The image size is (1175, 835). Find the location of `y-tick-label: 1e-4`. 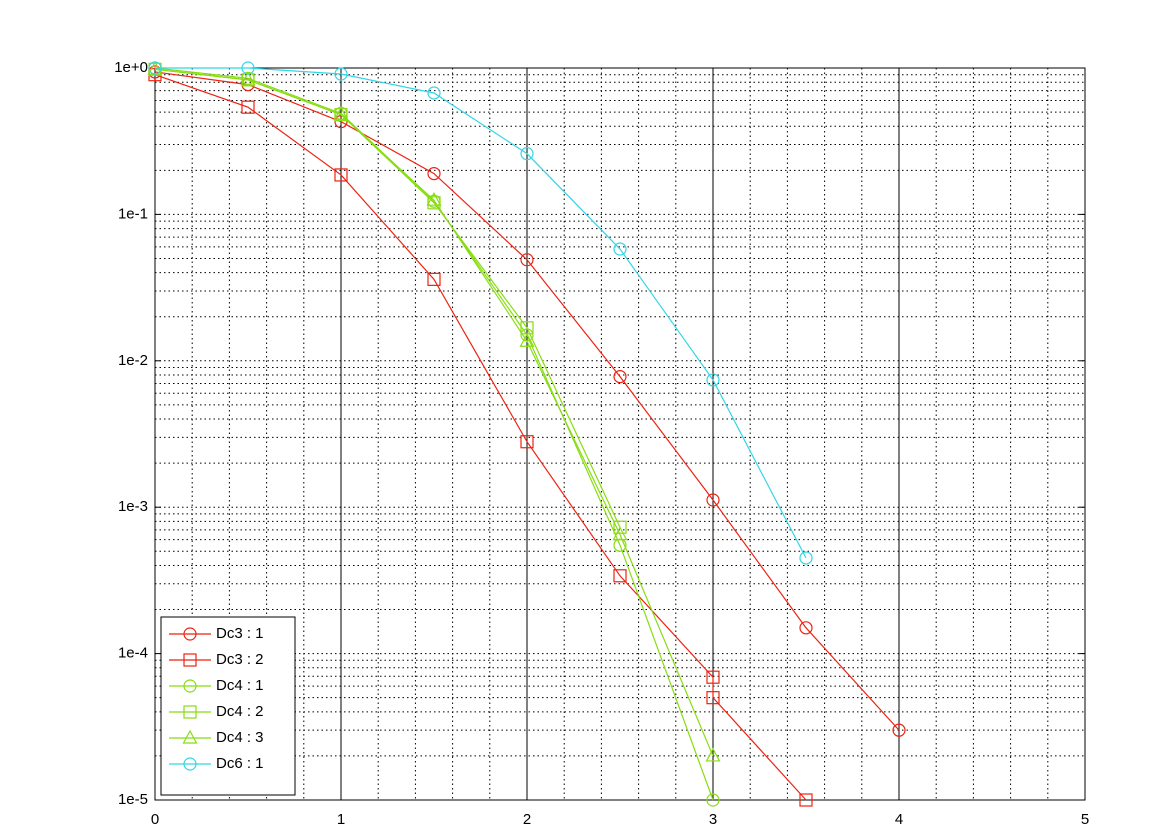

y-tick-label: 1e-4 is located at coordinates (133, 653).